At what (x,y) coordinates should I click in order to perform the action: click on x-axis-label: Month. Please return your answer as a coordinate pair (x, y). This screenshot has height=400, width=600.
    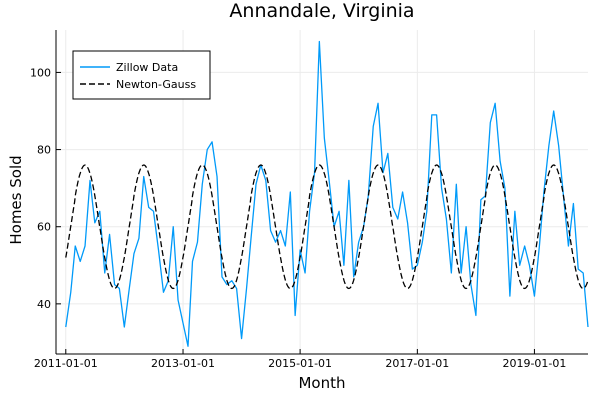
    Looking at the image, I should click on (321, 383).